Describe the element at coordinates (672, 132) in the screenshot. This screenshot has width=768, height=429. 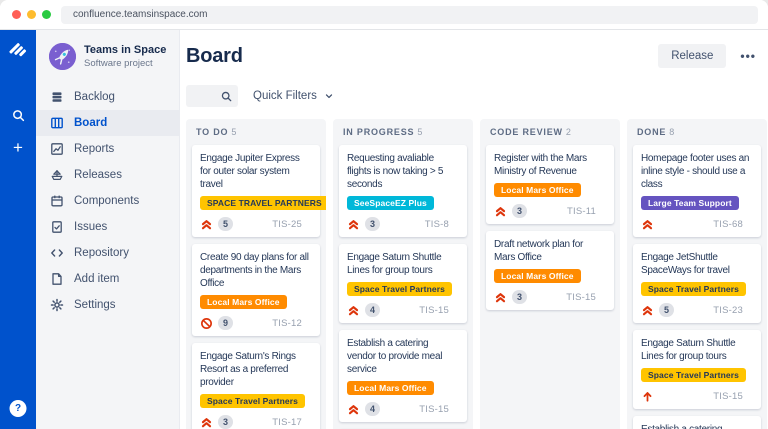
I see `column-count: 8` at that location.